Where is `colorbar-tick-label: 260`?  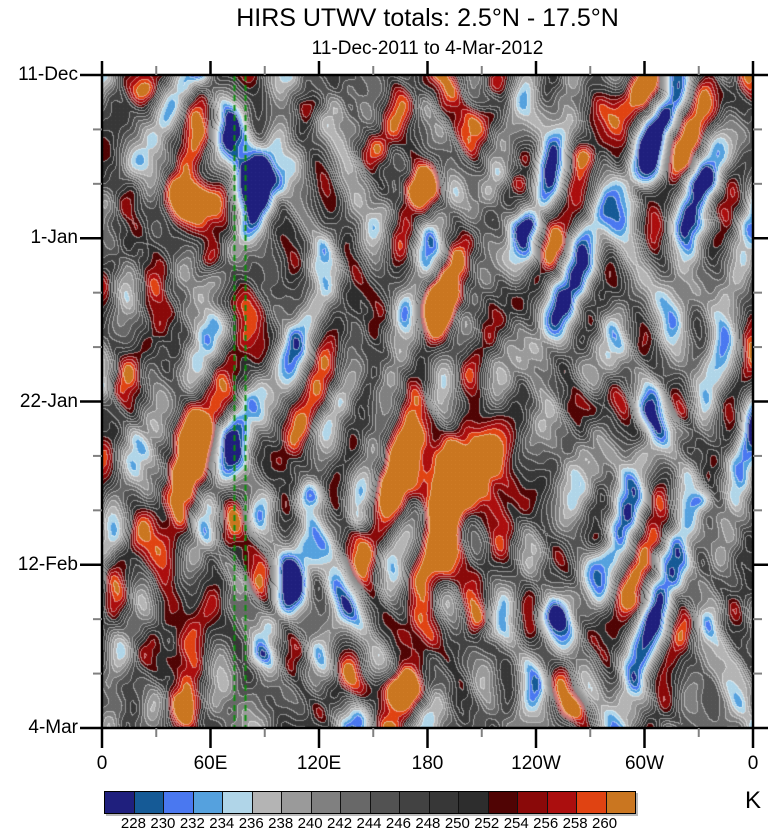
colorbar-tick-label: 260 is located at coordinates (605, 822).